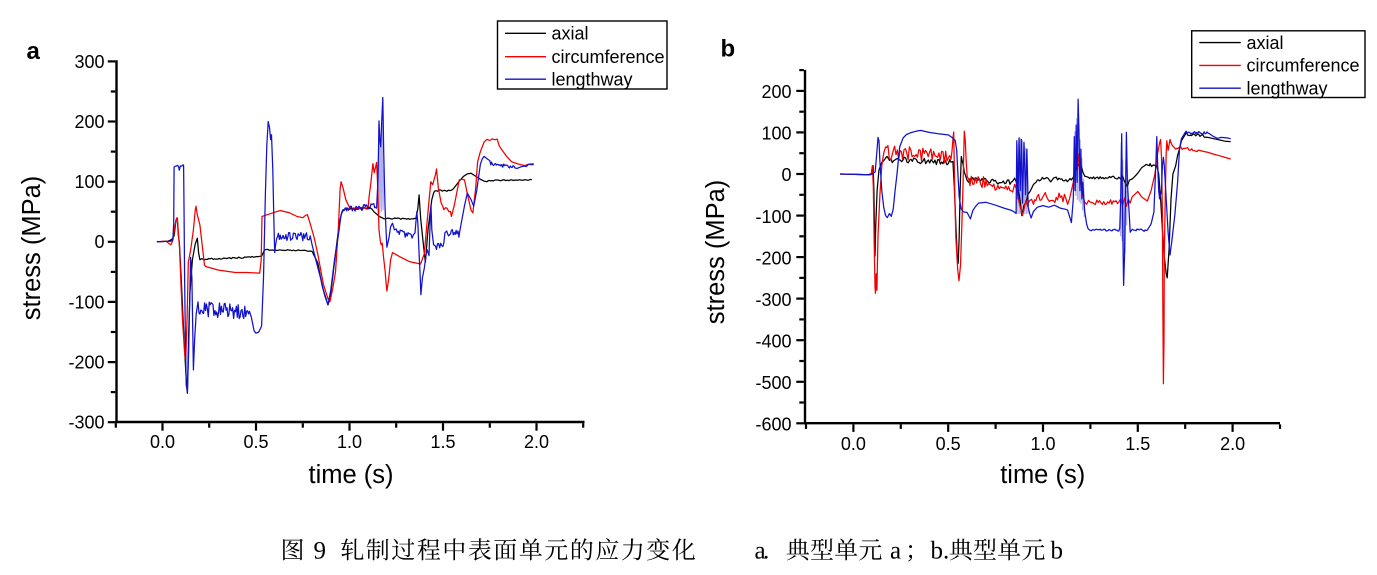  I want to click on svg-text: -400, so click(773, 341).